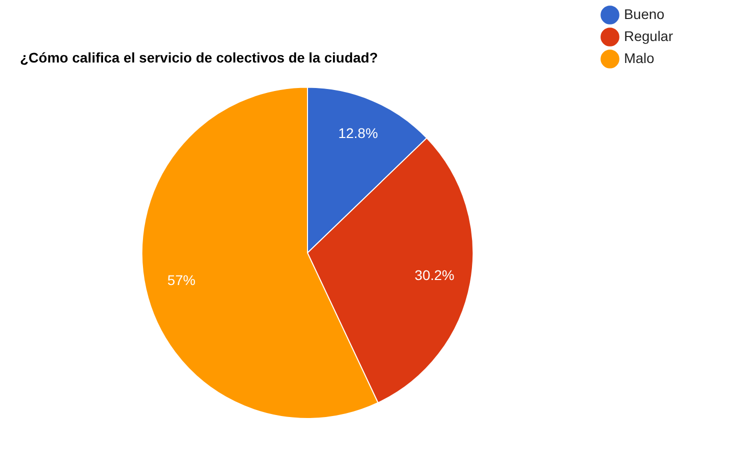 This screenshot has height=469, width=743. Describe the element at coordinates (181, 280) in the screenshot. I see `data-label: 57%` at that location.